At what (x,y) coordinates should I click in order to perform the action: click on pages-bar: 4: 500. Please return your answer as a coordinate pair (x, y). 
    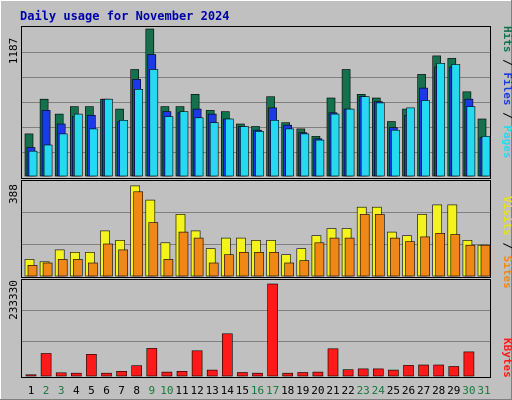
    Looking at the image, I should click on (78, 145).